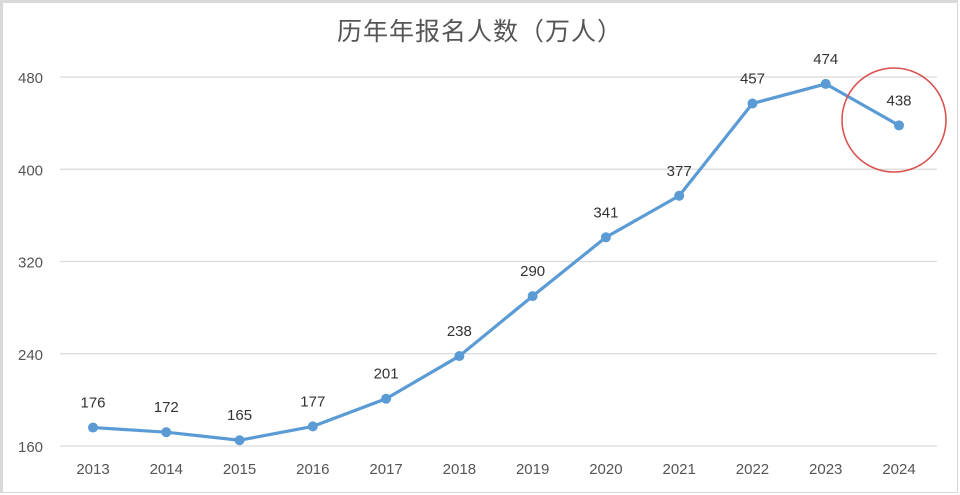 This screenshot has height=495, width=960. Describe the element at coordinates (479, 31) in the screenshot. I see `chart-title: 历年年报名人数（万人）` at that location.